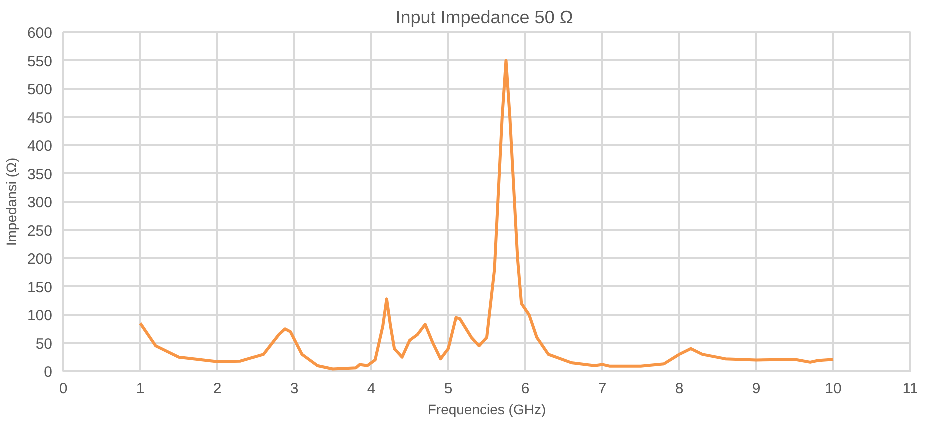 The width and height of the screenshot is (944, 424). What do you see at coordinates (40, 231) in the screenshot?
I see `y-tick-label: 250` at bounding box center [40, 231].